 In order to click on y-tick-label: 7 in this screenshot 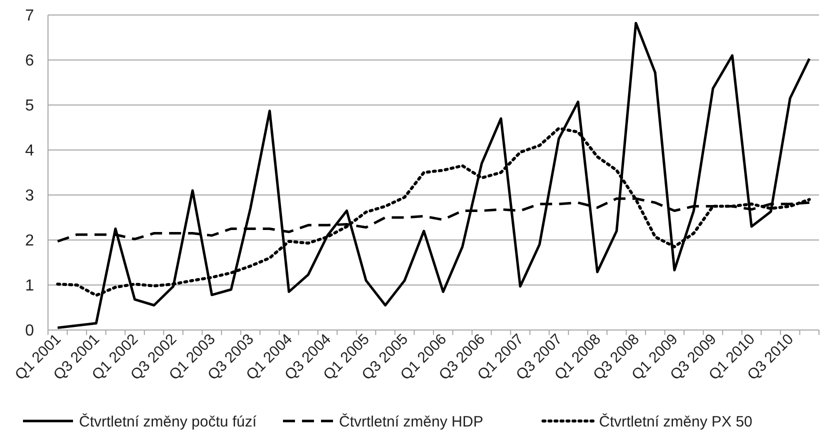, I will do `click(29, 16)`.